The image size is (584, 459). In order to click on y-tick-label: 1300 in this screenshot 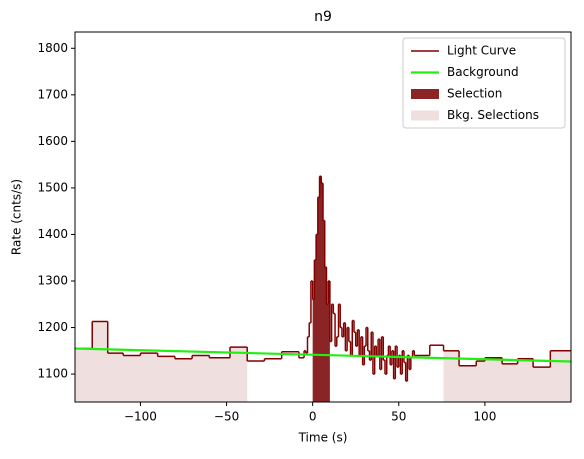, I will do `click(52, 280)`.